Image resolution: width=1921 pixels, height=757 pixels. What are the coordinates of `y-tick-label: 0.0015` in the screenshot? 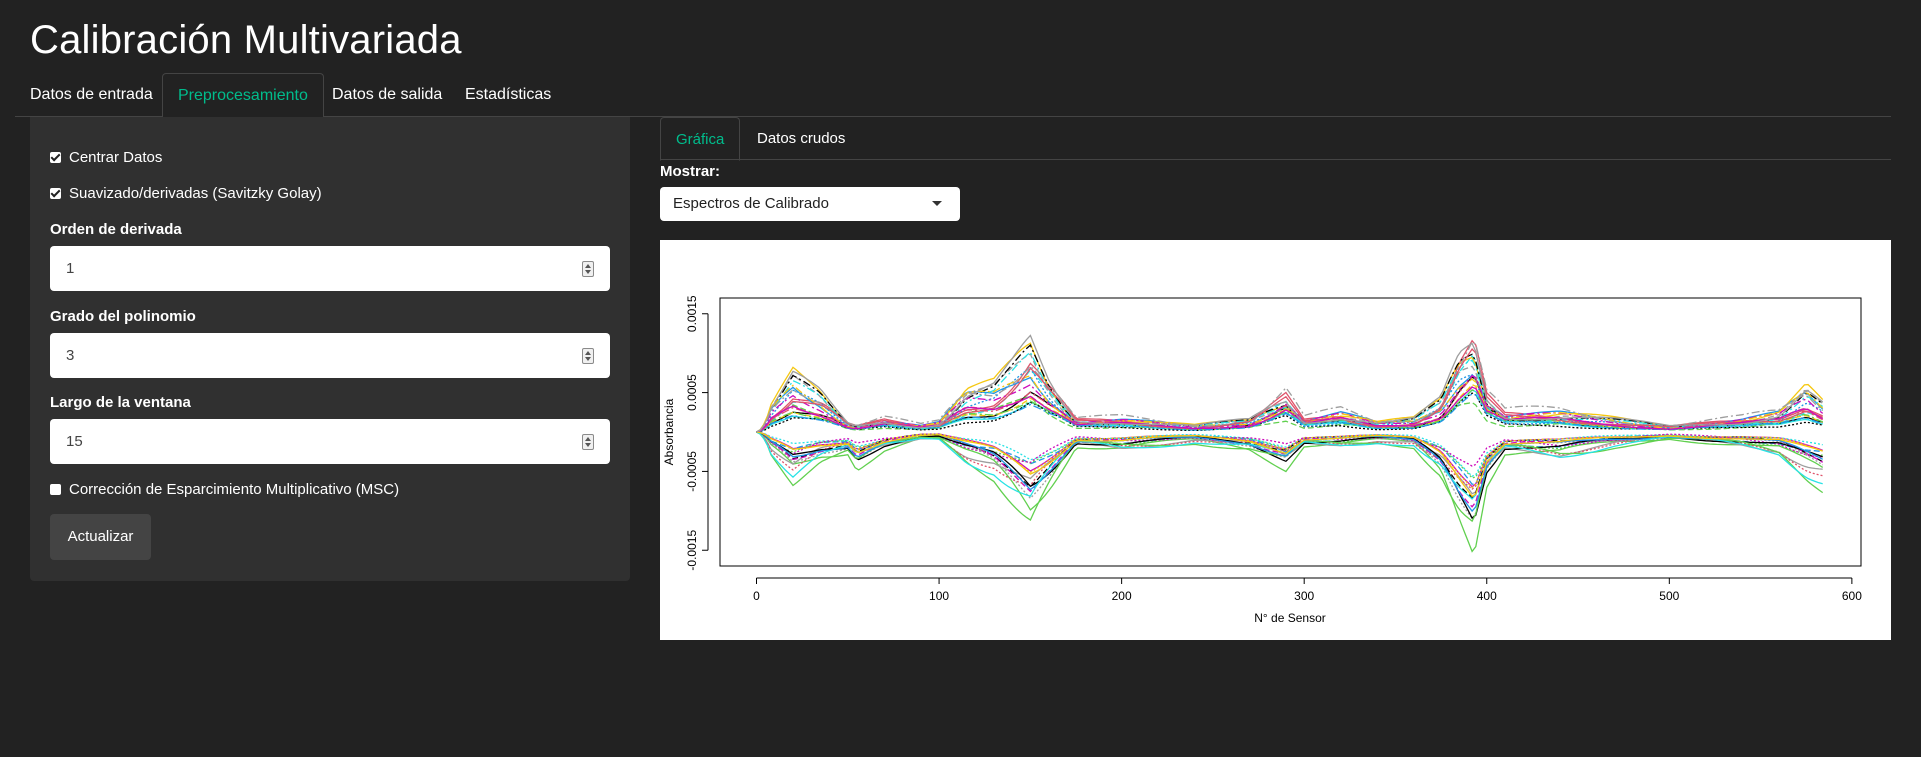 It's located at (692, 313).